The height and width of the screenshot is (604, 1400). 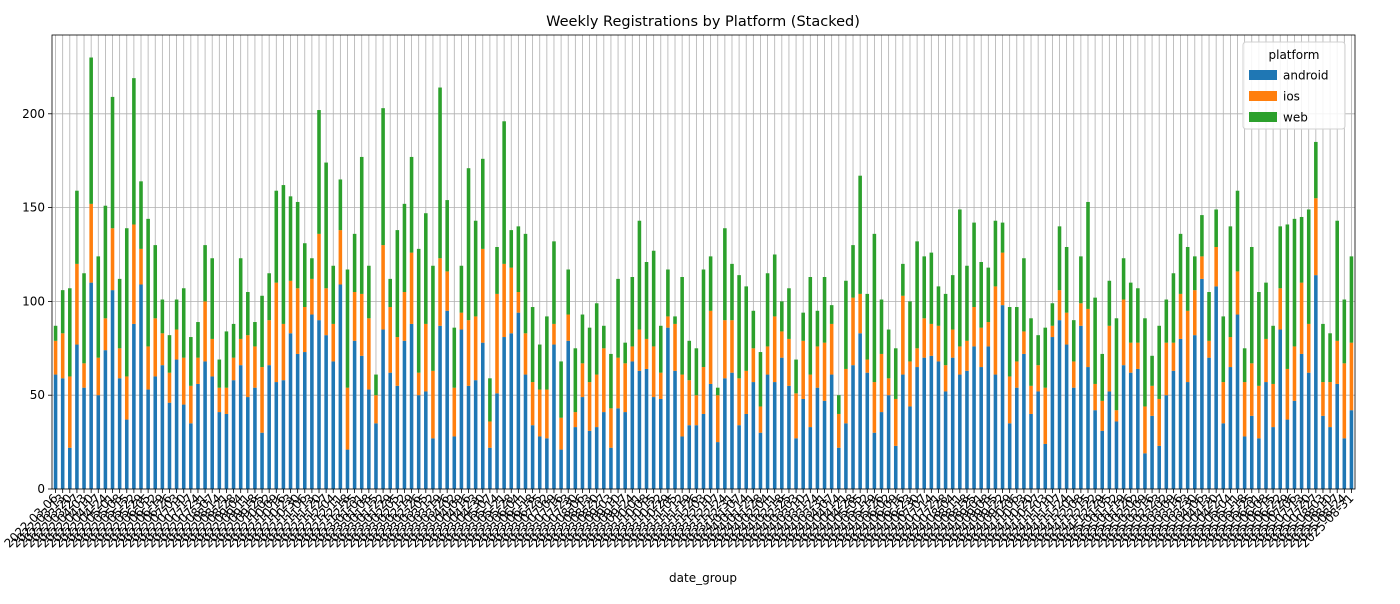 I want to click on legend-label: ios, so click(x=1291, y=97).